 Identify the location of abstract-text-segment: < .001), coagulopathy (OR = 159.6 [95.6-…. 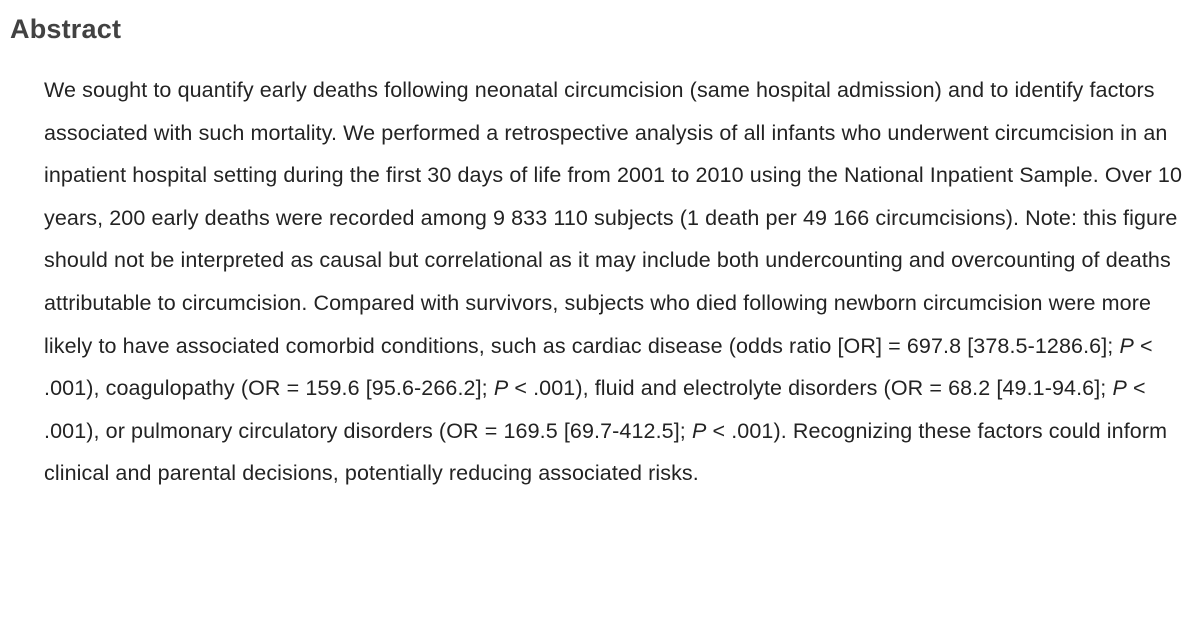
(598, 367).